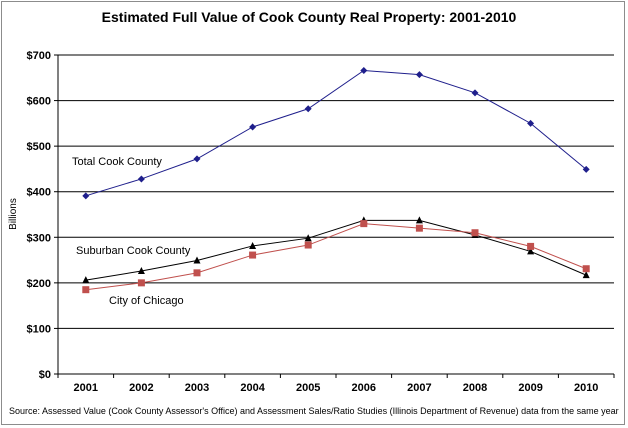  I want to click on y-tick-label: $500, so click(39, 147).